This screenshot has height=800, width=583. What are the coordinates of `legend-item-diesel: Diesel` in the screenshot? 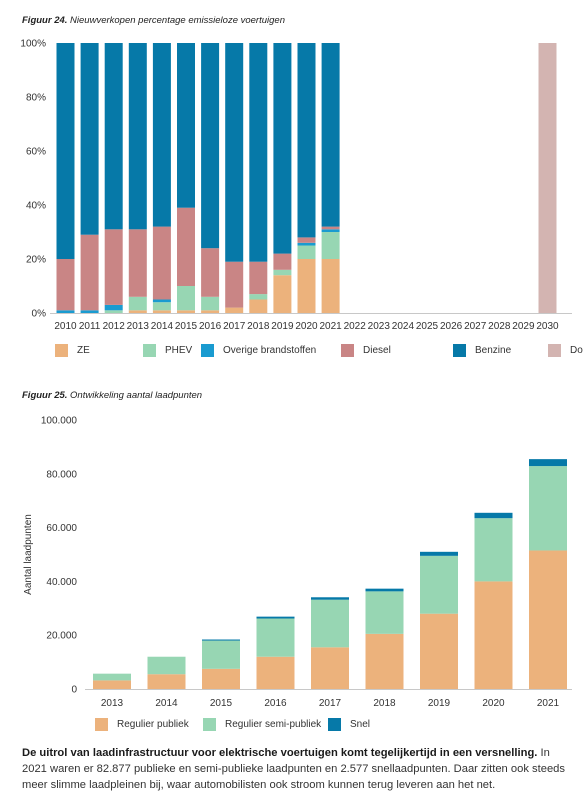 It's located at (397, 350).